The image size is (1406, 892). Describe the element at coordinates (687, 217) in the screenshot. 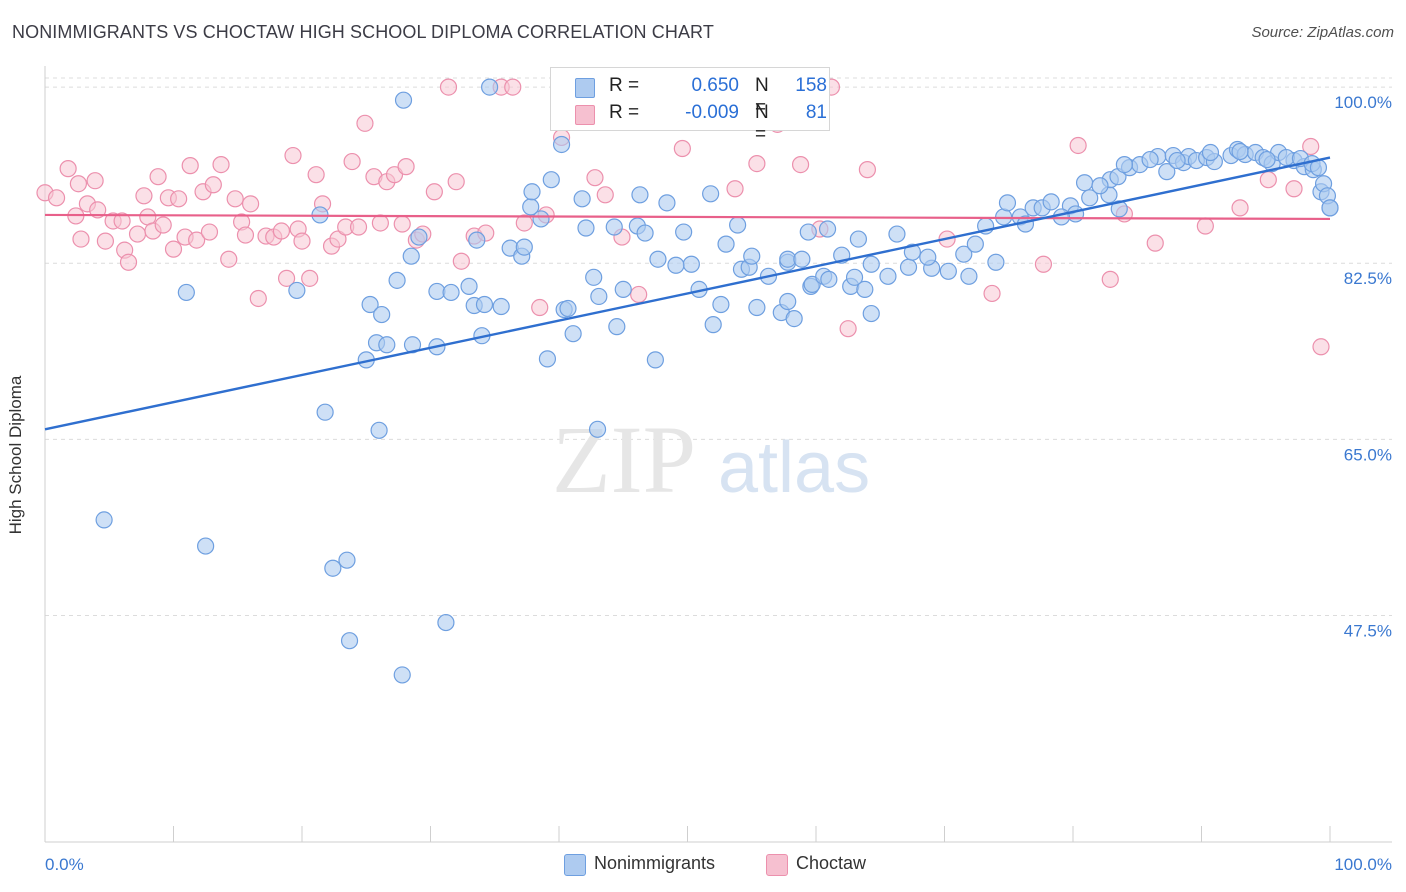

I see `choctaw-trend-line` at that location.